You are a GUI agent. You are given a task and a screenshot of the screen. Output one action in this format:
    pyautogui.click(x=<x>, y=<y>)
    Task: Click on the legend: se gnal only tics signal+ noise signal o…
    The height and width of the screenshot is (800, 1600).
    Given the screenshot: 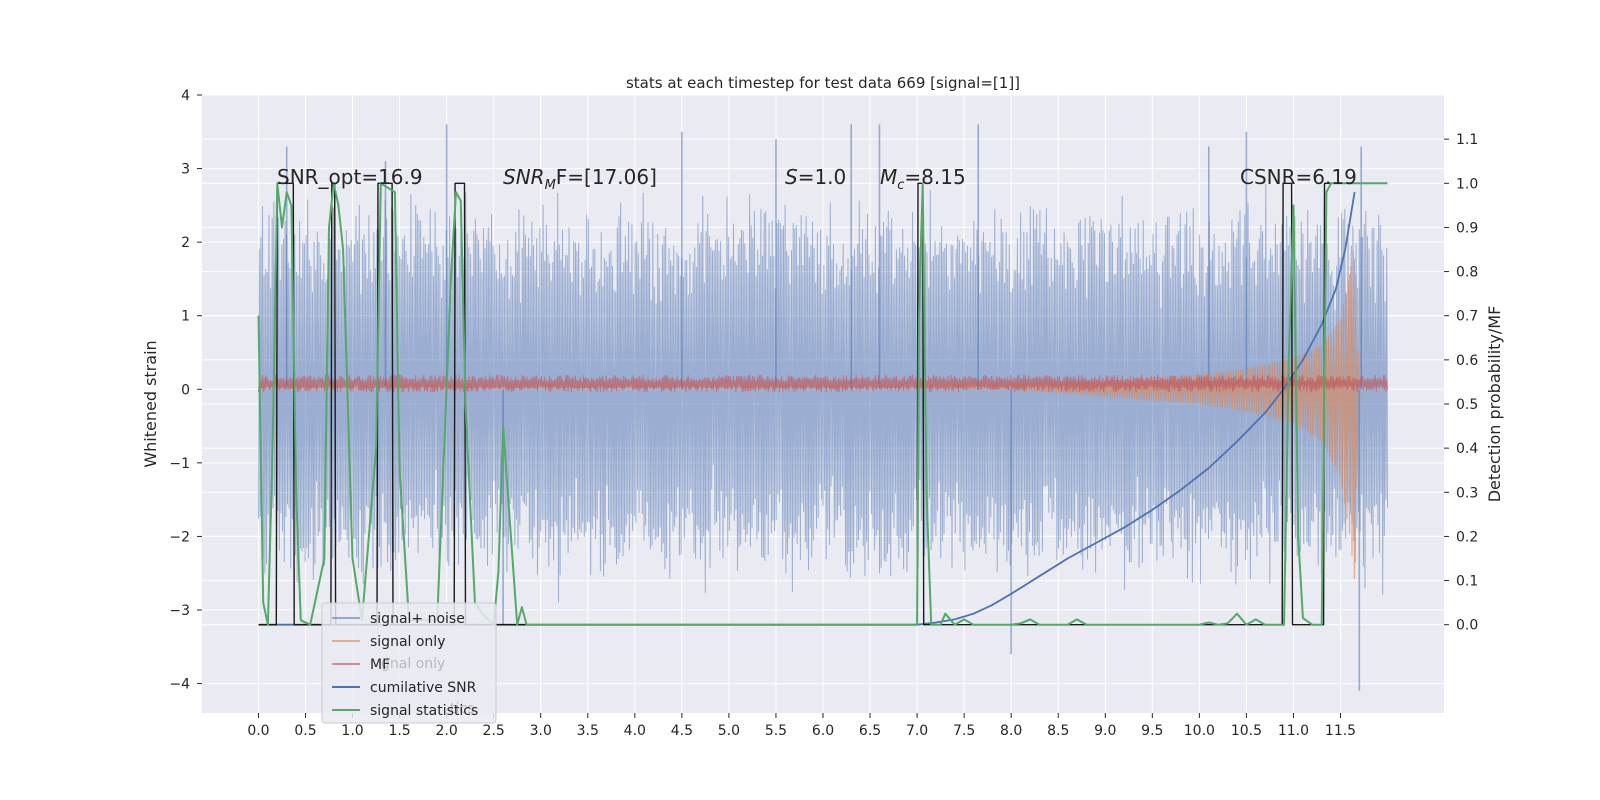 What is the action you would take?
    pyautogui.click(x=409, y=663)
    